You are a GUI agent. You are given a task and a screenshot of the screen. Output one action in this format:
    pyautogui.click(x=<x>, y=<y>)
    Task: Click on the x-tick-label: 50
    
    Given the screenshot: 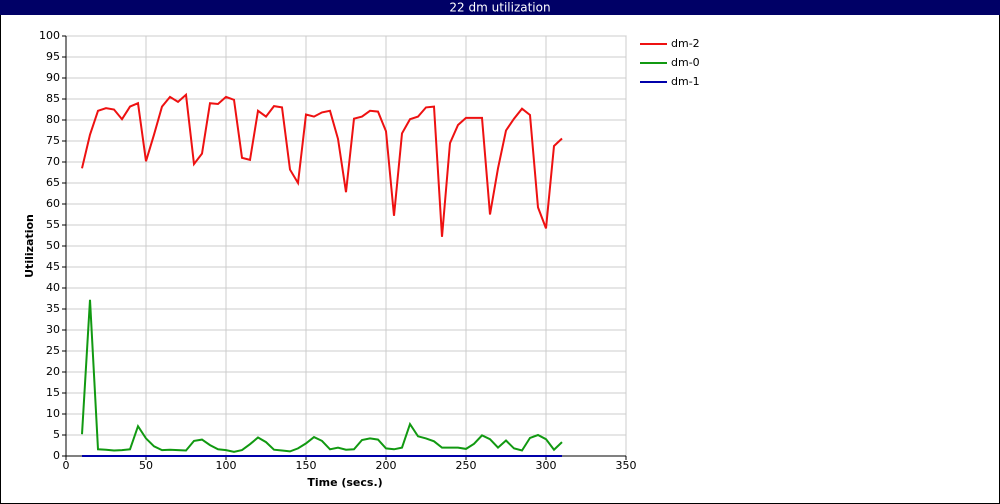 What is the action you would take?
    pyautogui.click(x=146, y=465)
    